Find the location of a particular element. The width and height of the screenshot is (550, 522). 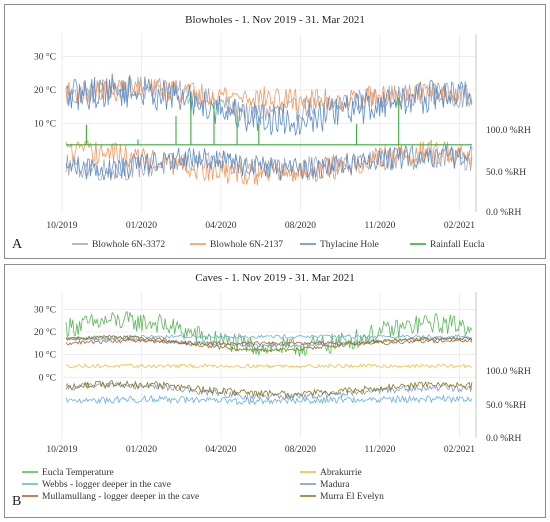

legend-label: Abrakurrie is located at coordinates (341, 473).